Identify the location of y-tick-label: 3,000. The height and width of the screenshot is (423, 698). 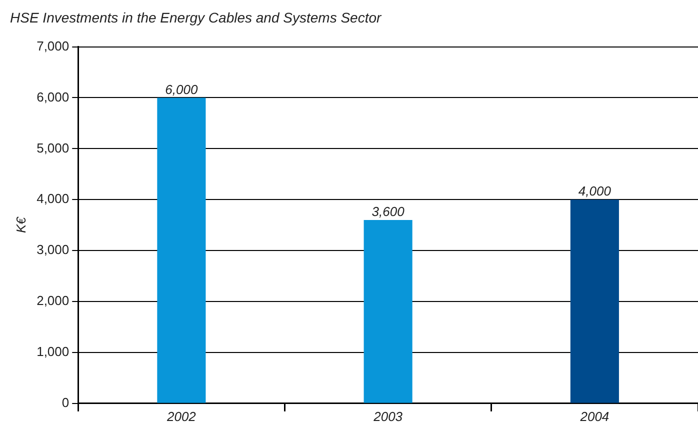
(53, 250).